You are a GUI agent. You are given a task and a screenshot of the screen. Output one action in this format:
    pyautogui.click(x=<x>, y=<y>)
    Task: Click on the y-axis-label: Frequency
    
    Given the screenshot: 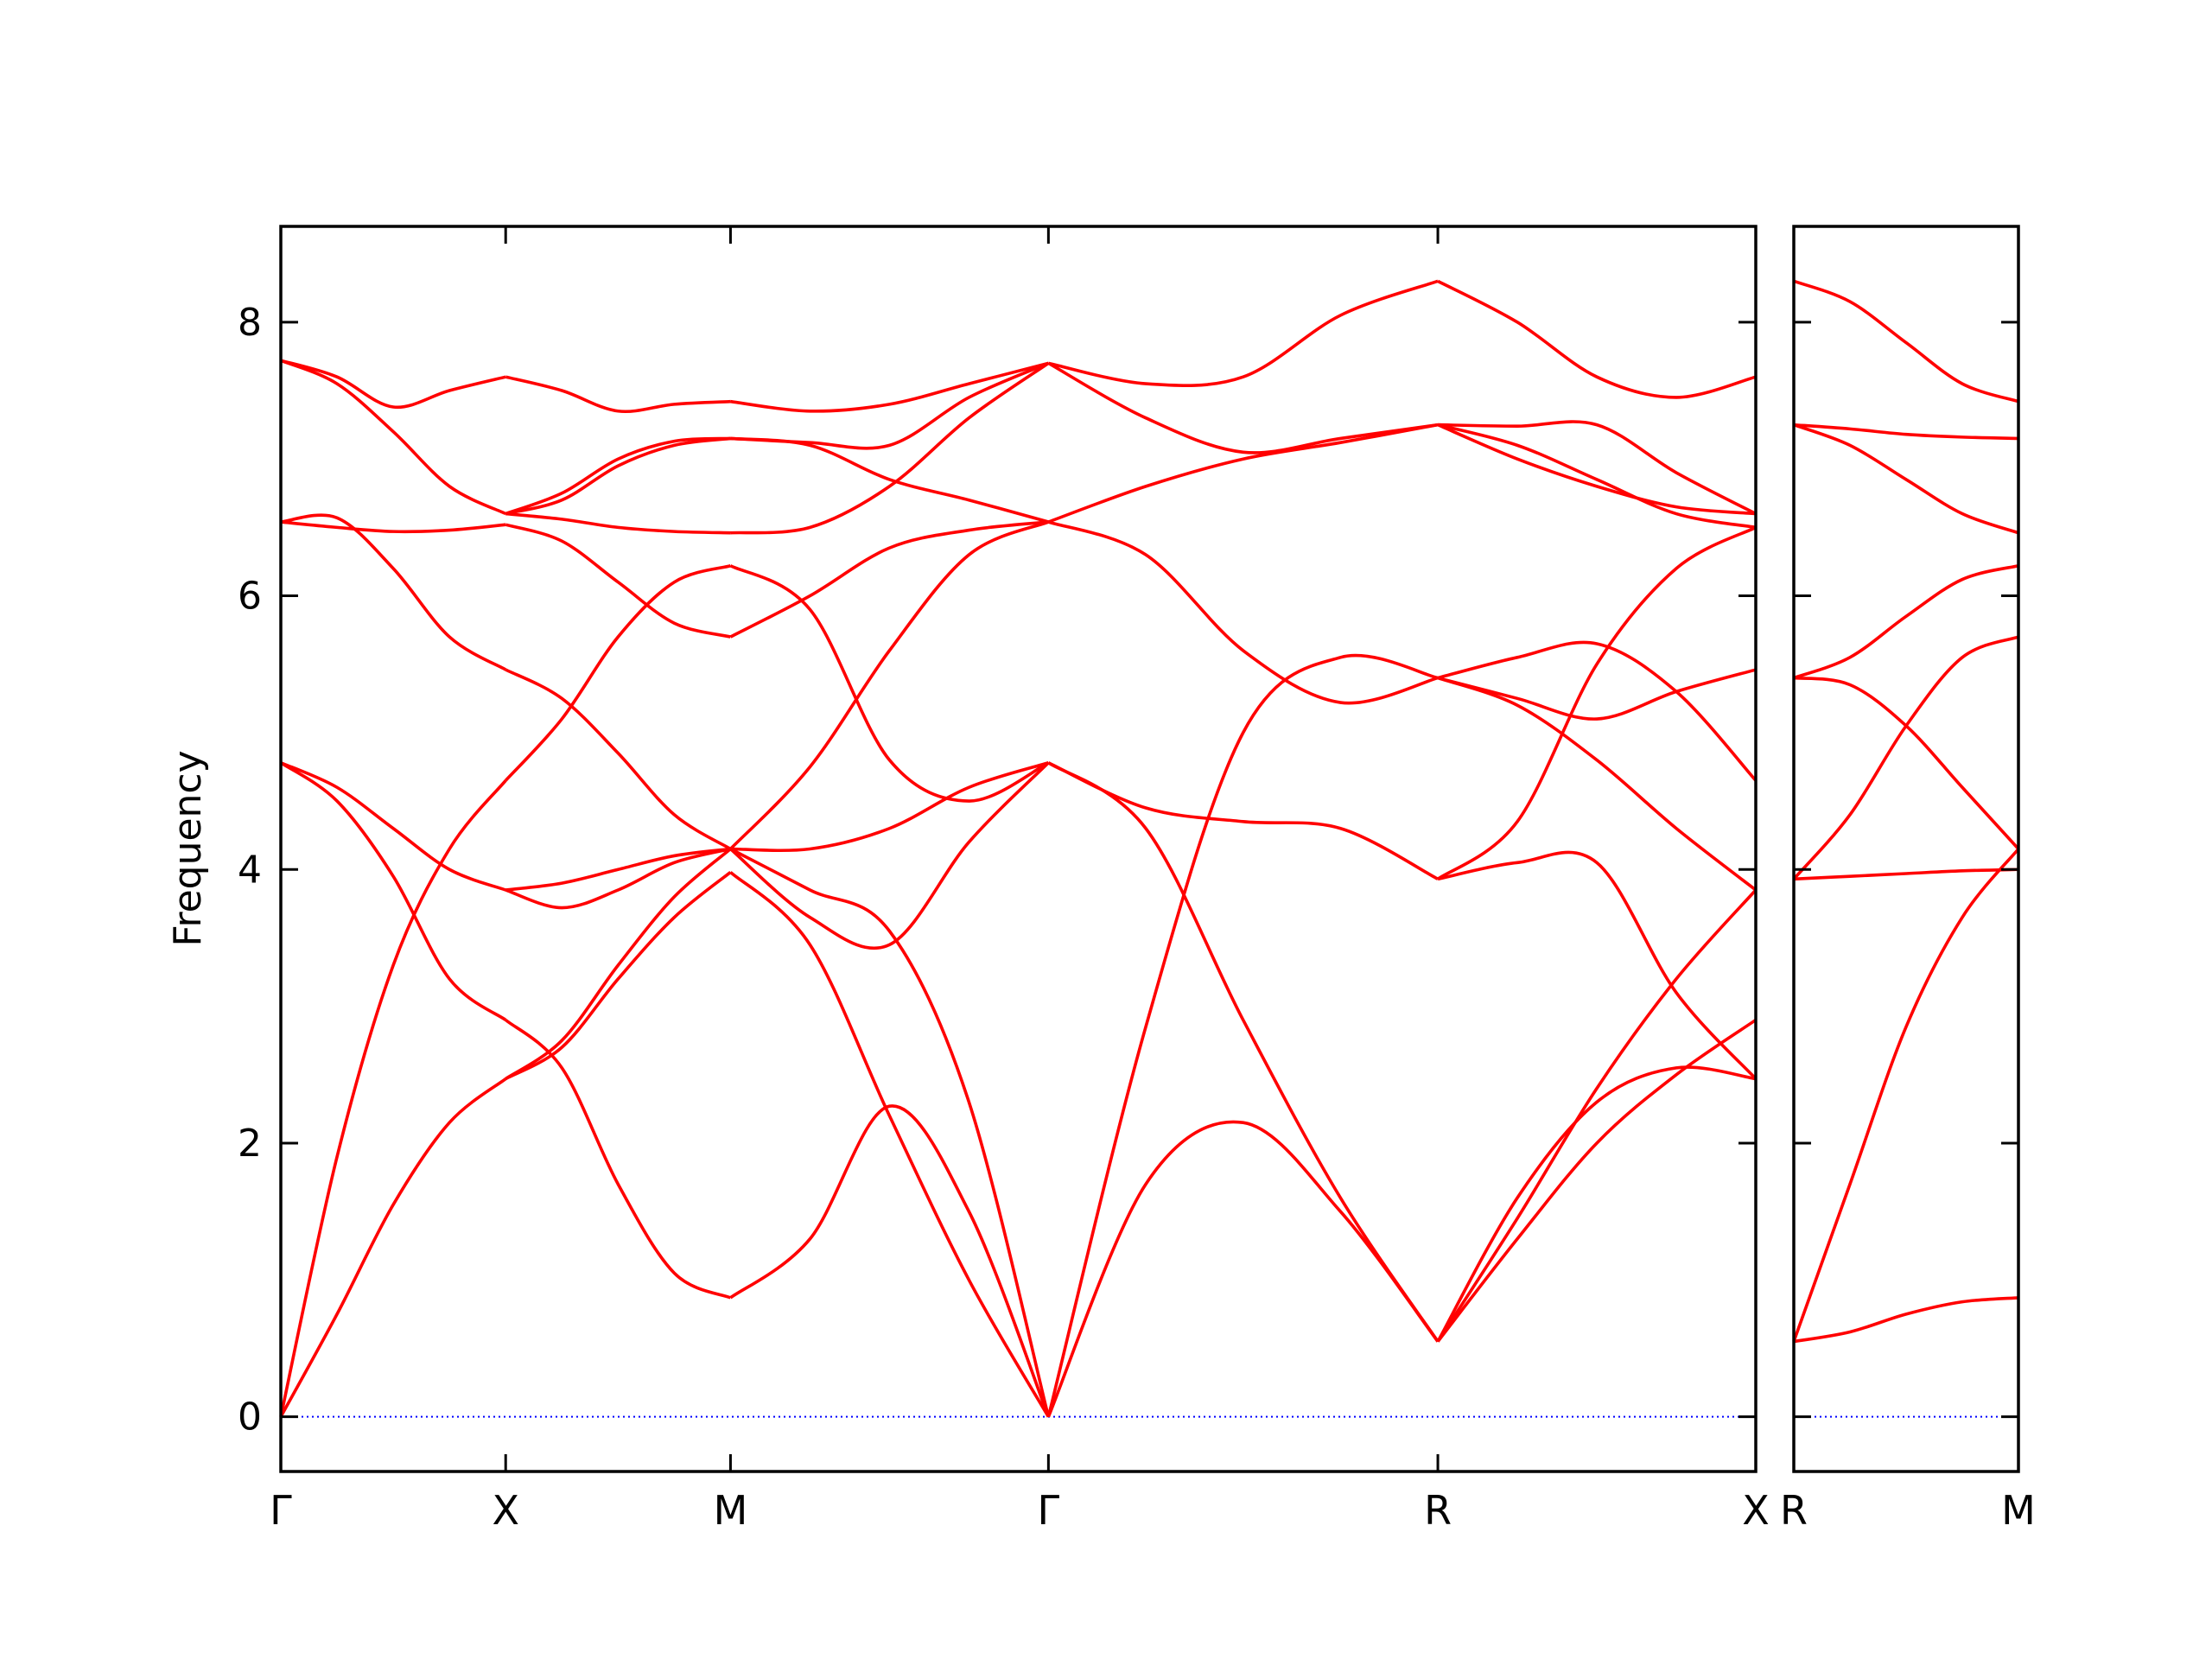 What is the action you would take?
    pyautogui.click(x=188, y=848)
    